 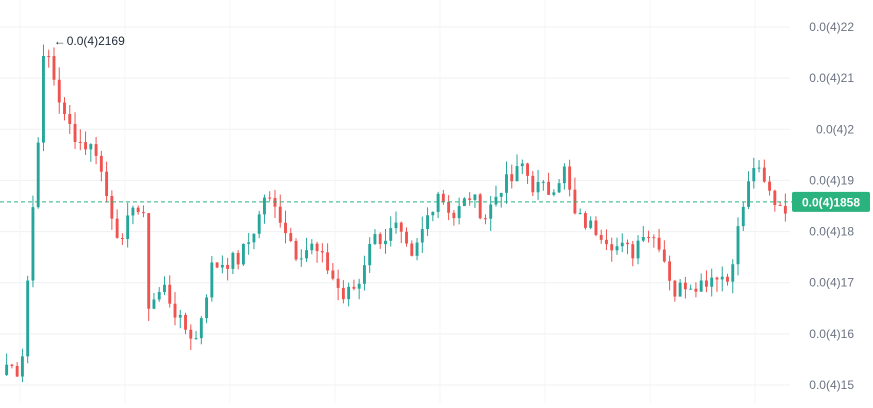 I want to click on price-tick-label-0: 0.0(4)22, so click(x=831, y=27).